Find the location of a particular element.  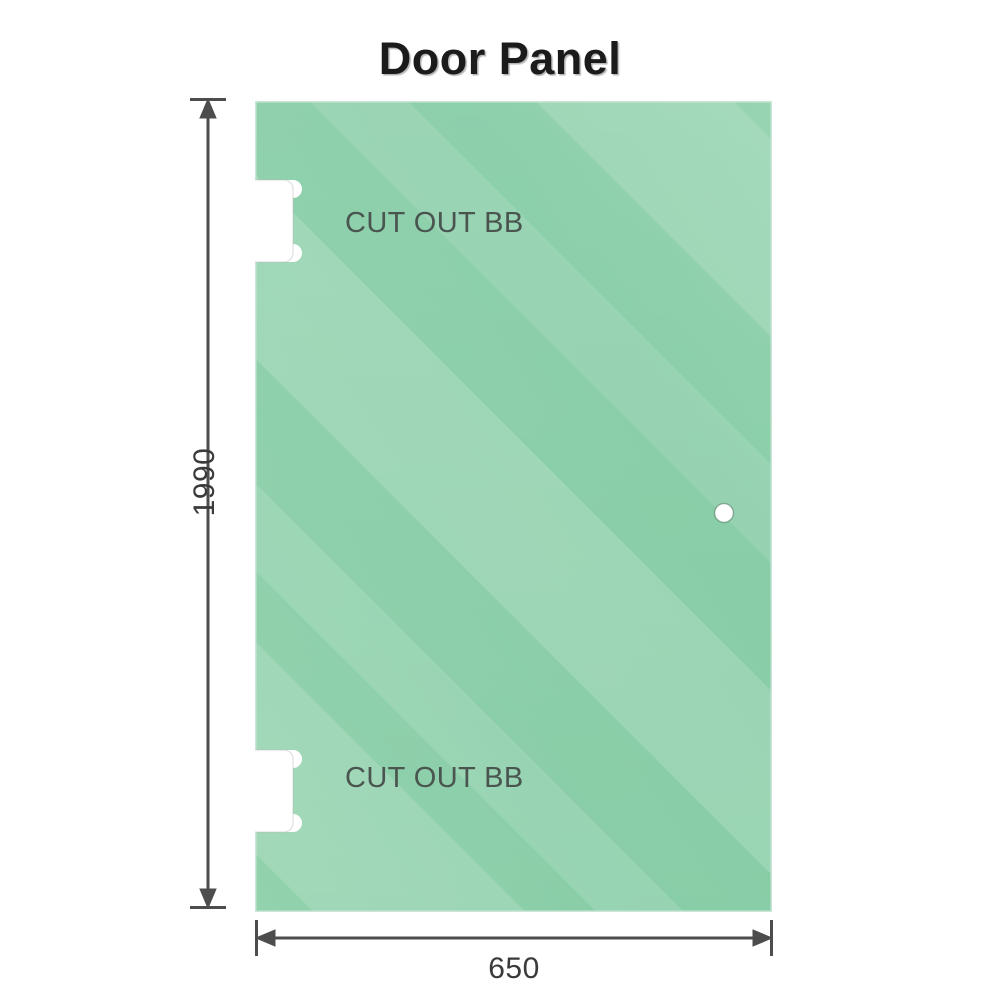

handle-hole-ring is located at coordinates (724, 513).